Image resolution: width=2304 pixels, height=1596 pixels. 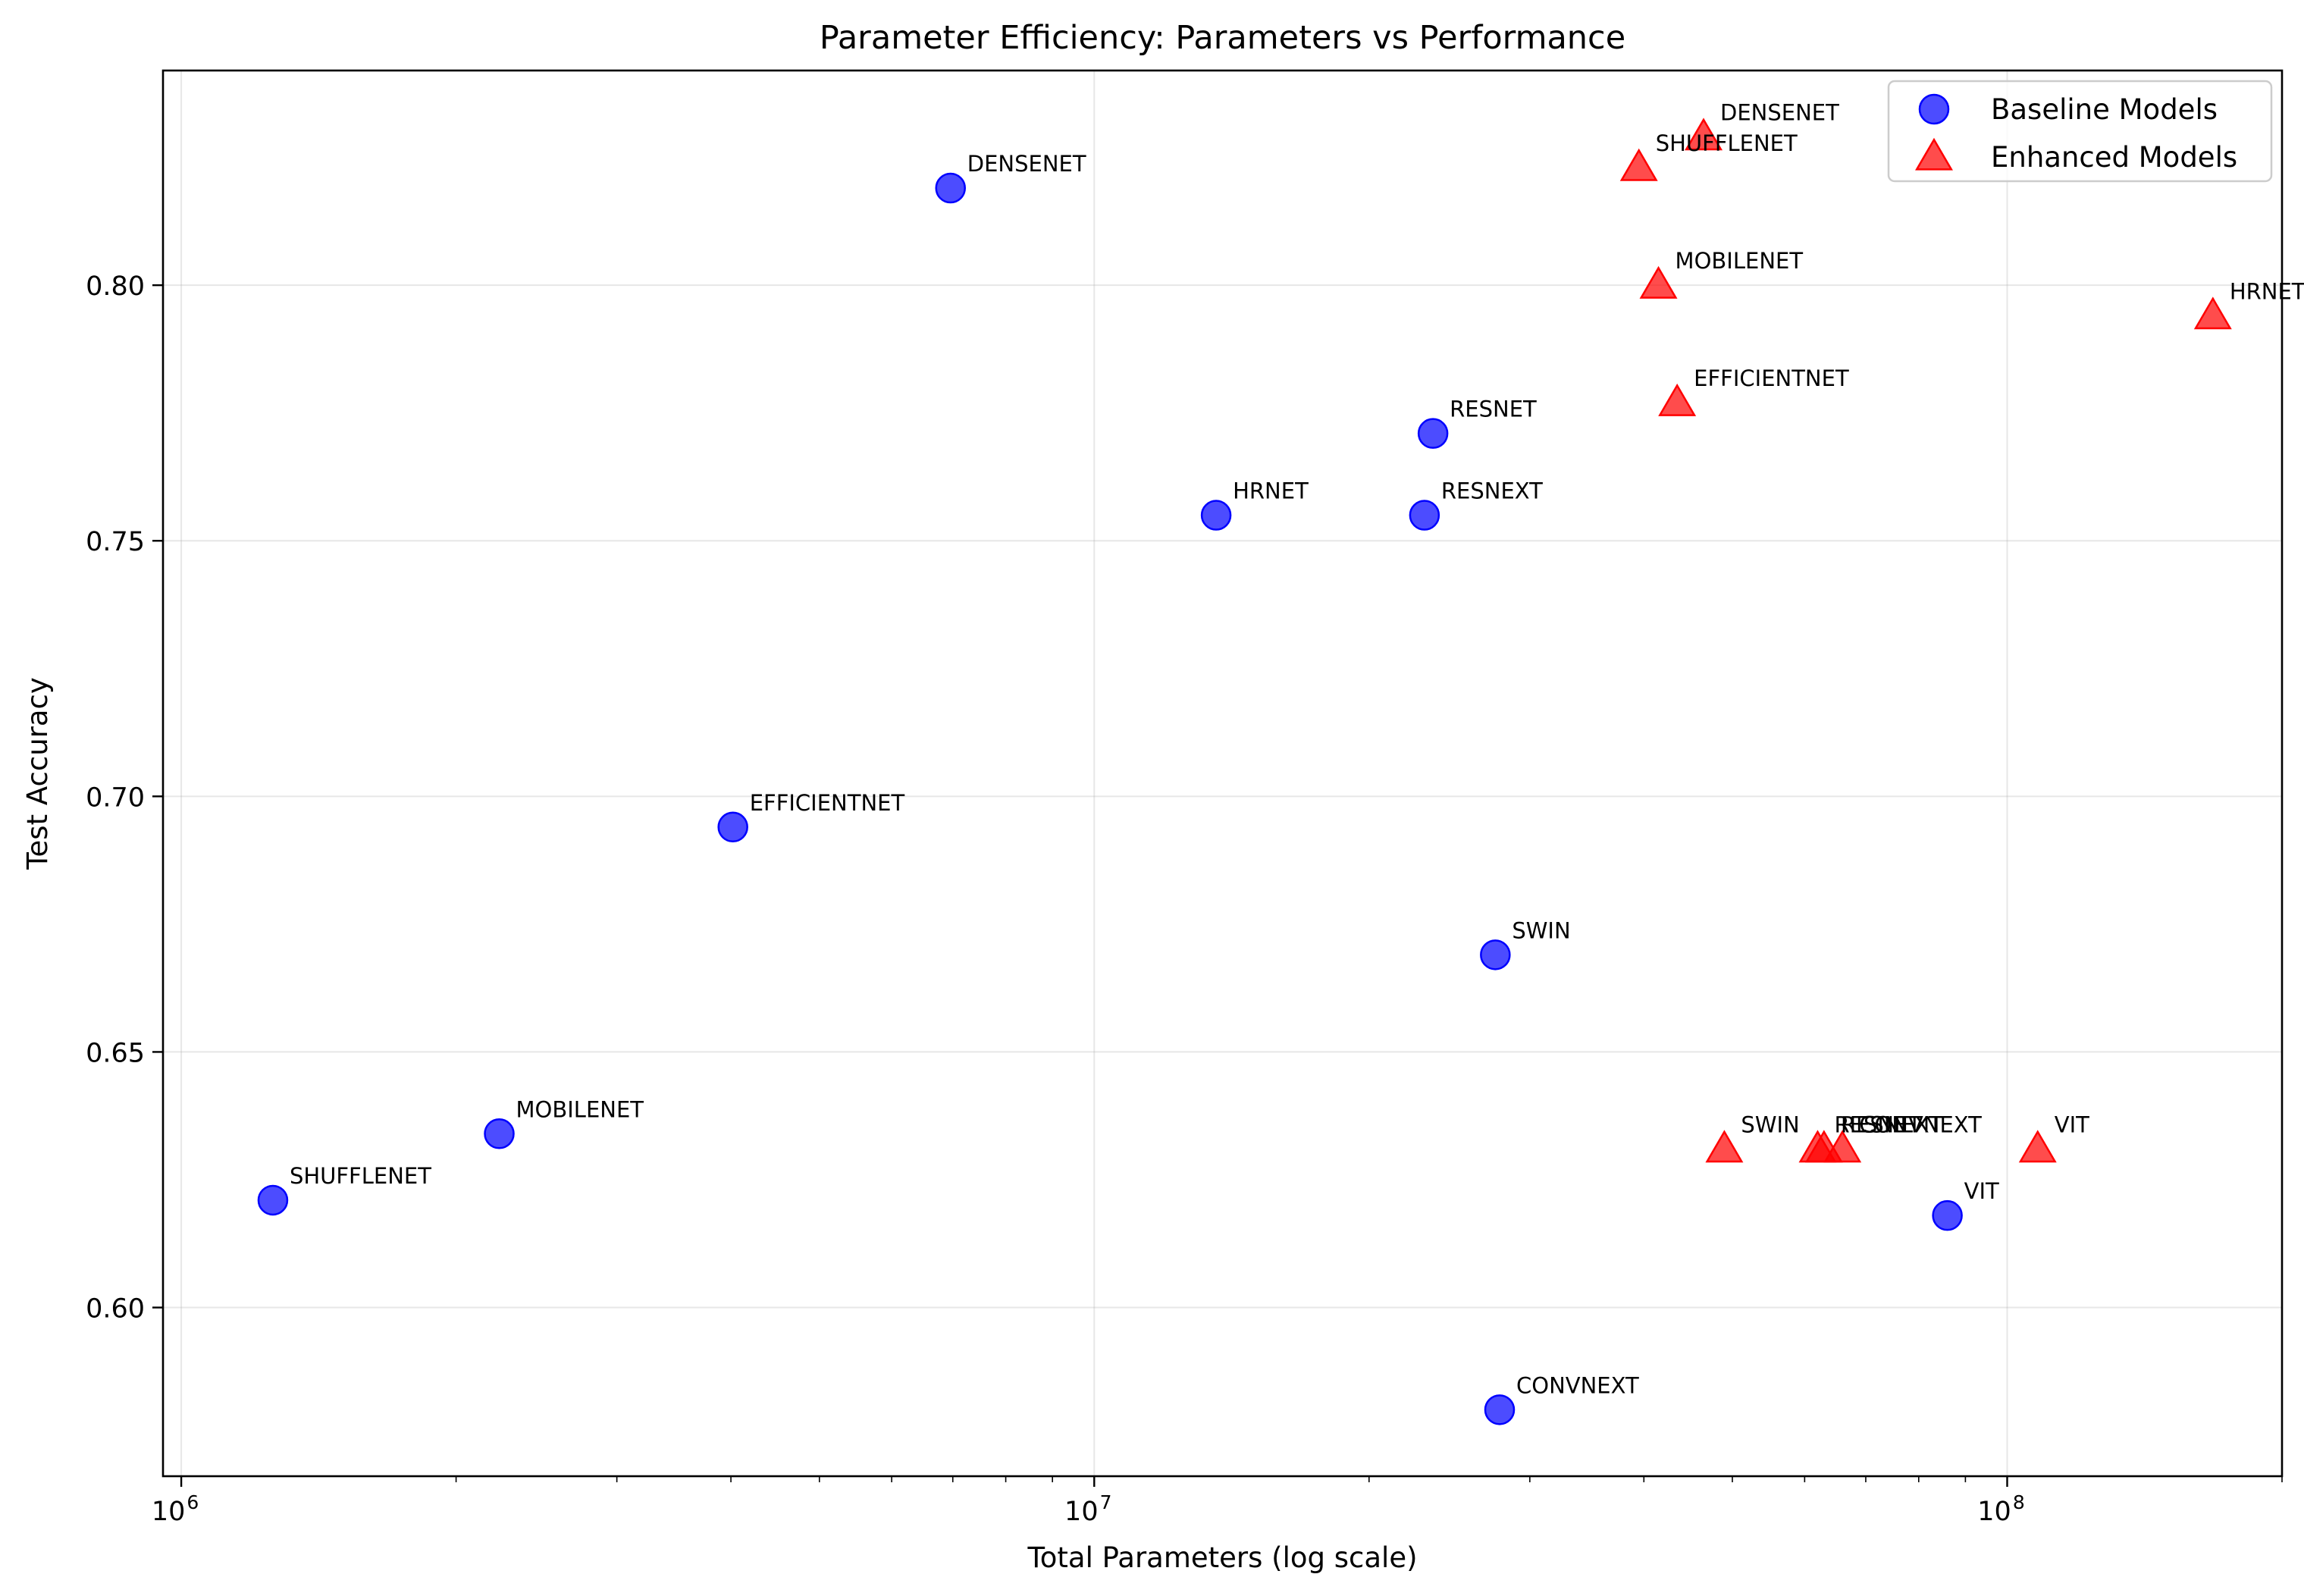 What do you see at coordinates (2001, 1509) in the screenshot?
I see `x-tick-label: 10⁸` at bounding box center [2001, 1509].